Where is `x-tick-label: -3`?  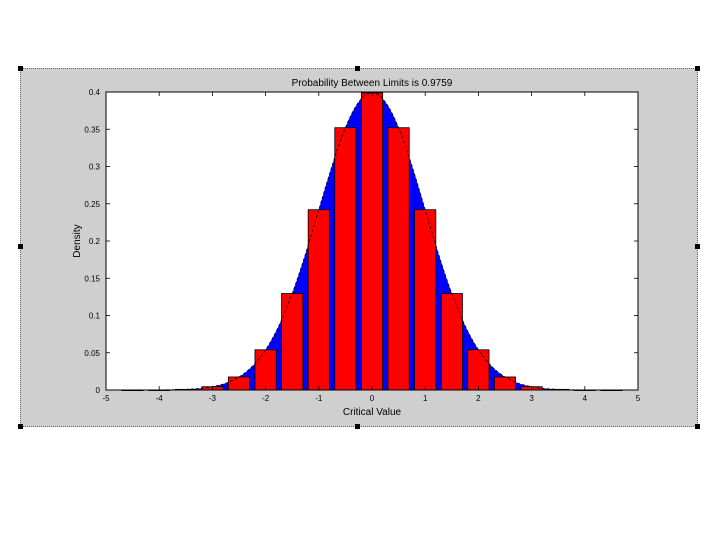 x-tick-label: -3 is located at coordinates (213, 398).